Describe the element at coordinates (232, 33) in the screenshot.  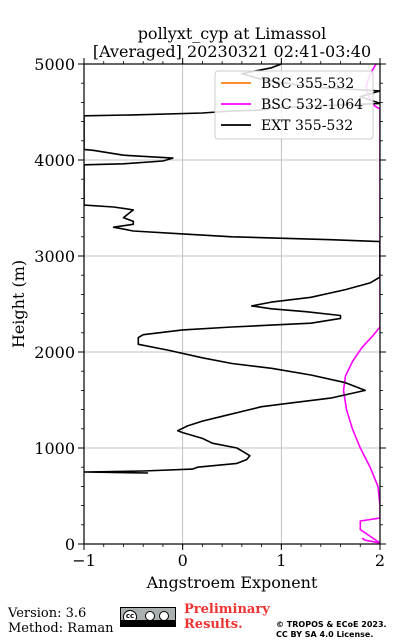
I see `chart-title-line1: pollyxt_cyp at Limassol` at that location.